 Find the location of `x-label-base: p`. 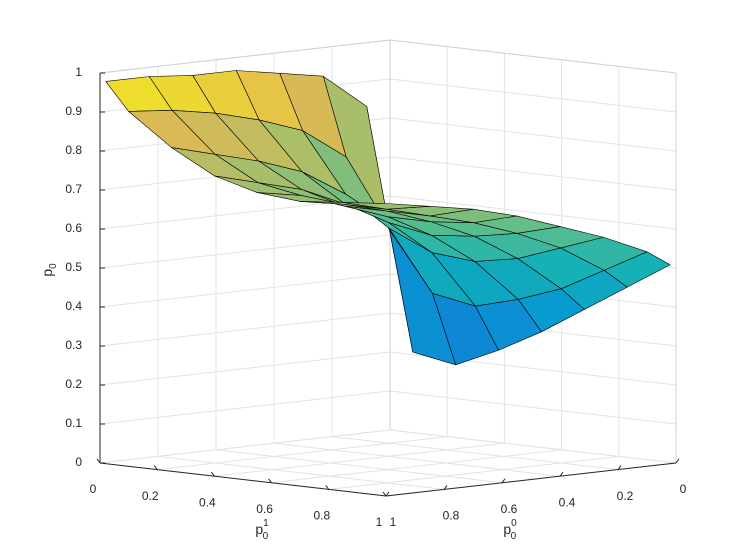

x-label-base: p is located at coordinates (259, 529).